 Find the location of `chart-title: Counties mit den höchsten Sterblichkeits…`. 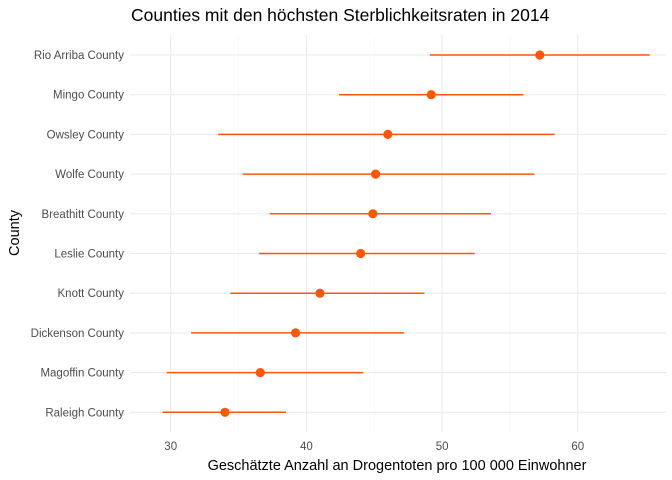

chart-title: Counties mit den höchsten Sterblichkeits… is located at coordinates (340, 15).